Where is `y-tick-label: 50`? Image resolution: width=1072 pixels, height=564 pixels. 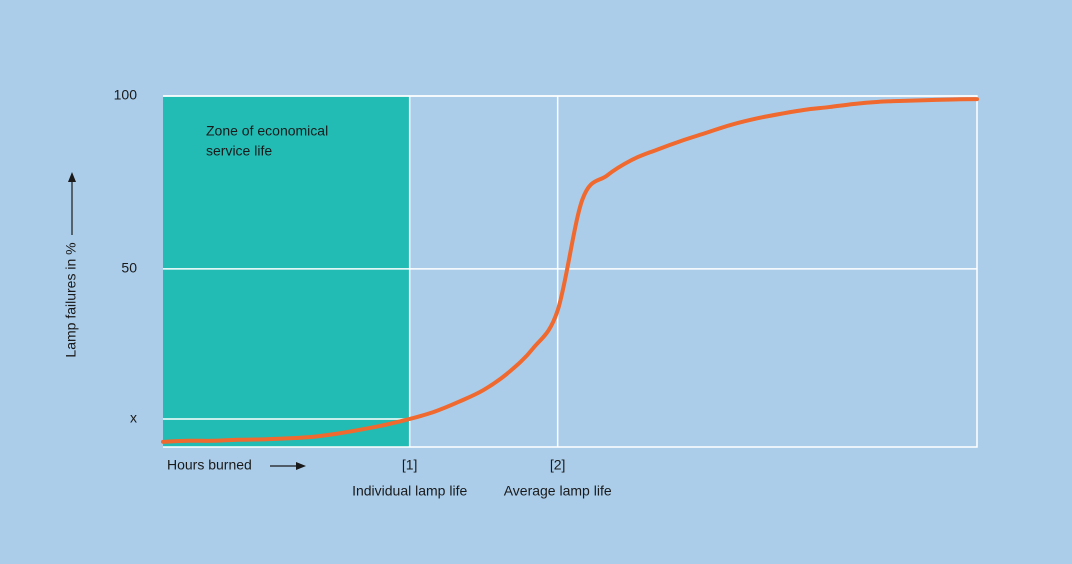 y-tick-label: 50 is located at coordinates (129, 268).